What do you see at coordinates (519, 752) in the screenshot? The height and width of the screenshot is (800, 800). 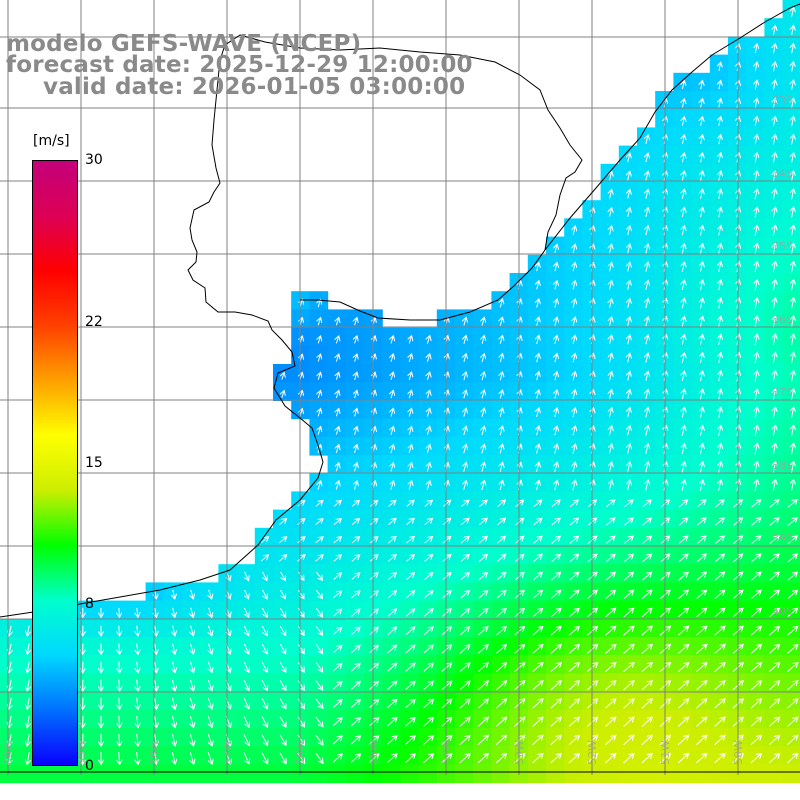 I see `longitude-label: 53W` at bounding box center [519, 752].